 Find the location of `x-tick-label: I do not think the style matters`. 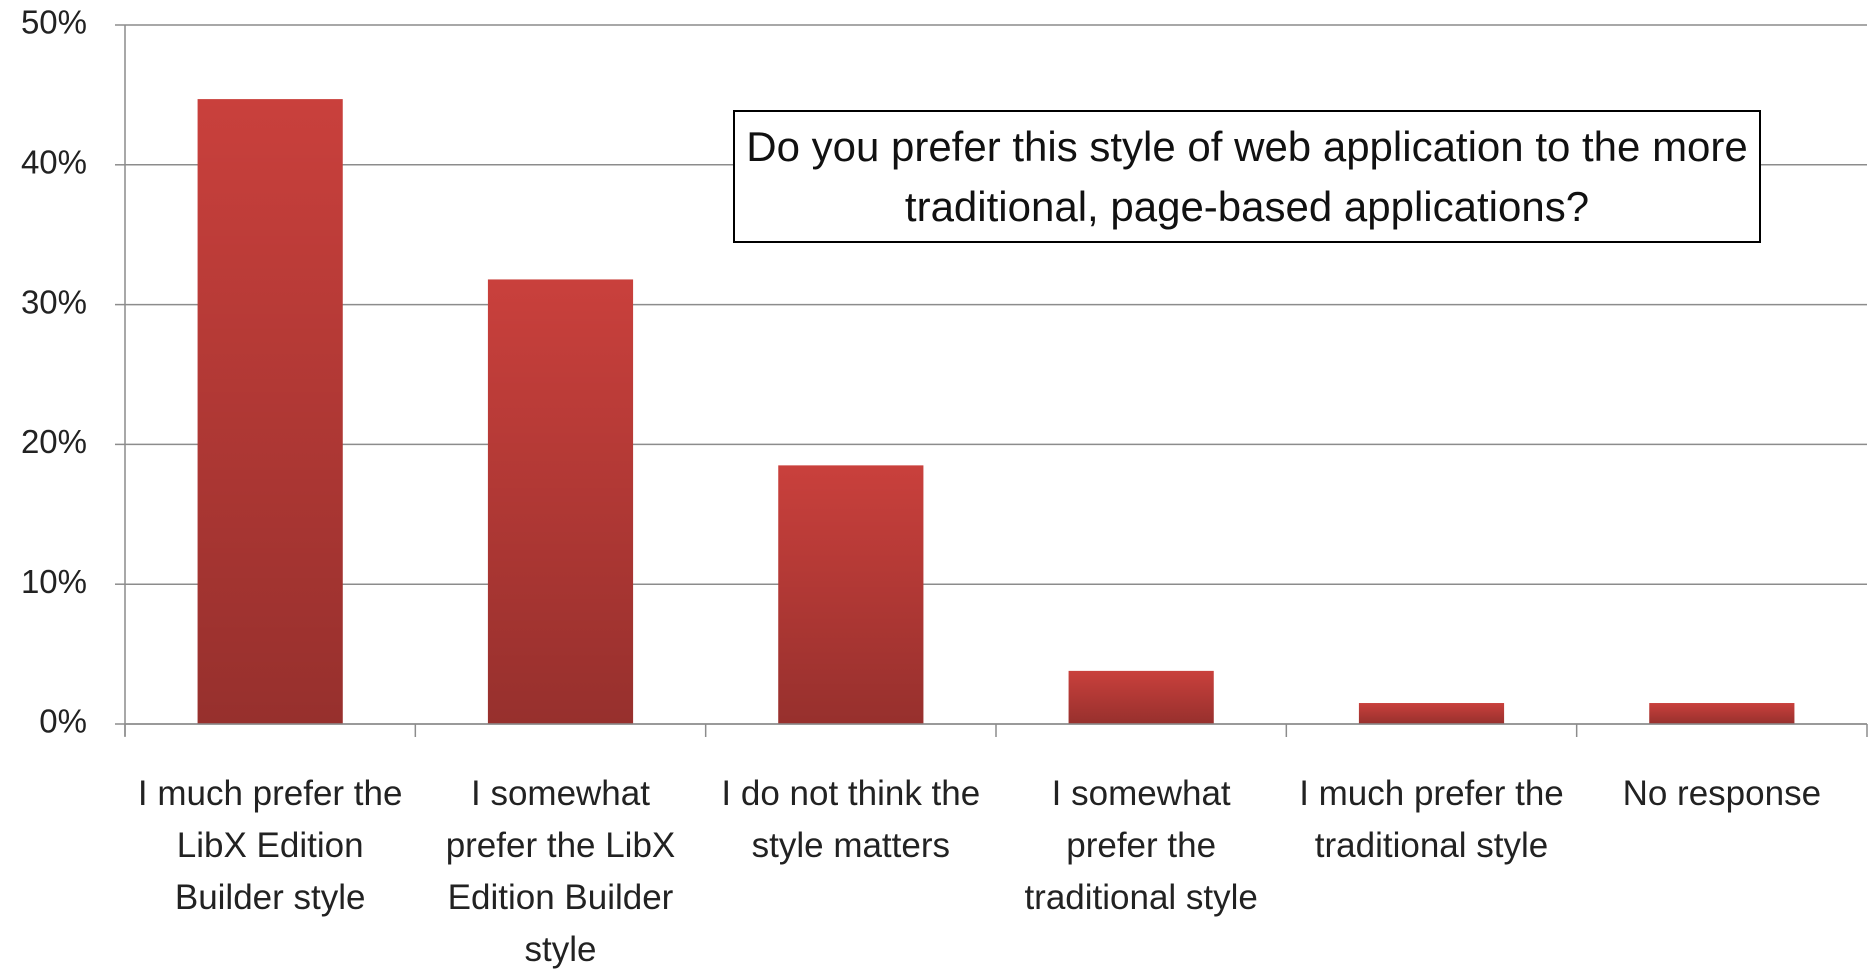

x-tick-label: I do not think the style matters is located at coordinates (851, 819).